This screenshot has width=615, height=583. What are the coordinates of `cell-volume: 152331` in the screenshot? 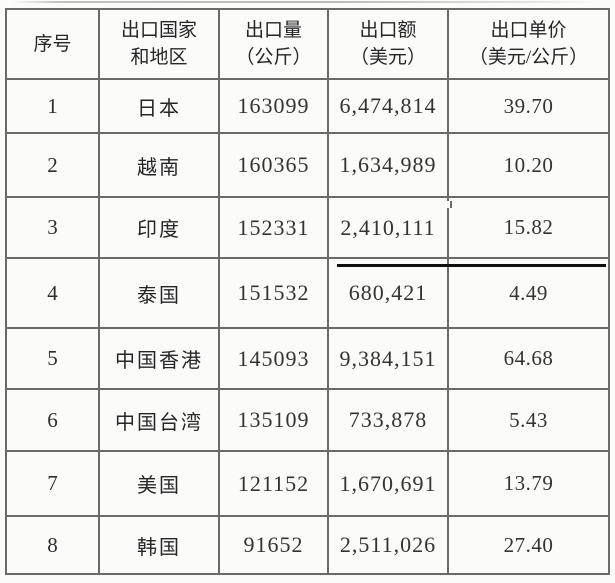 It's located at (273, 227).